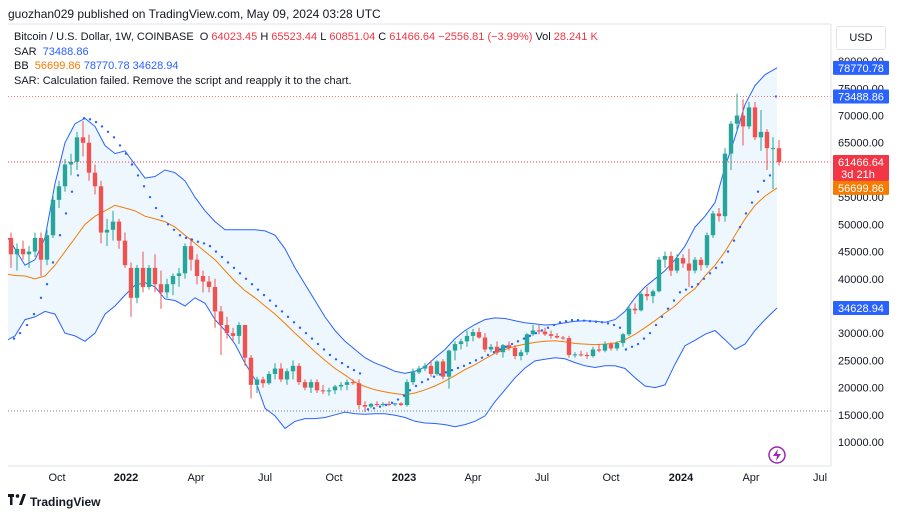 This screenshot has height=518, width=904. I want to click on currency-button: USD, so click(861, 38).